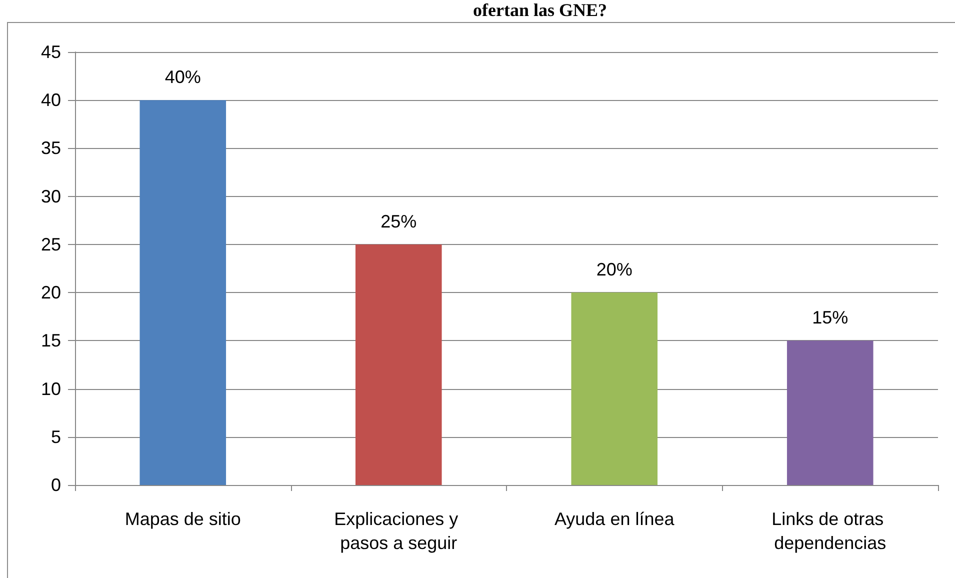  I want to click on y-tick-label: 35, so click(50, 148).